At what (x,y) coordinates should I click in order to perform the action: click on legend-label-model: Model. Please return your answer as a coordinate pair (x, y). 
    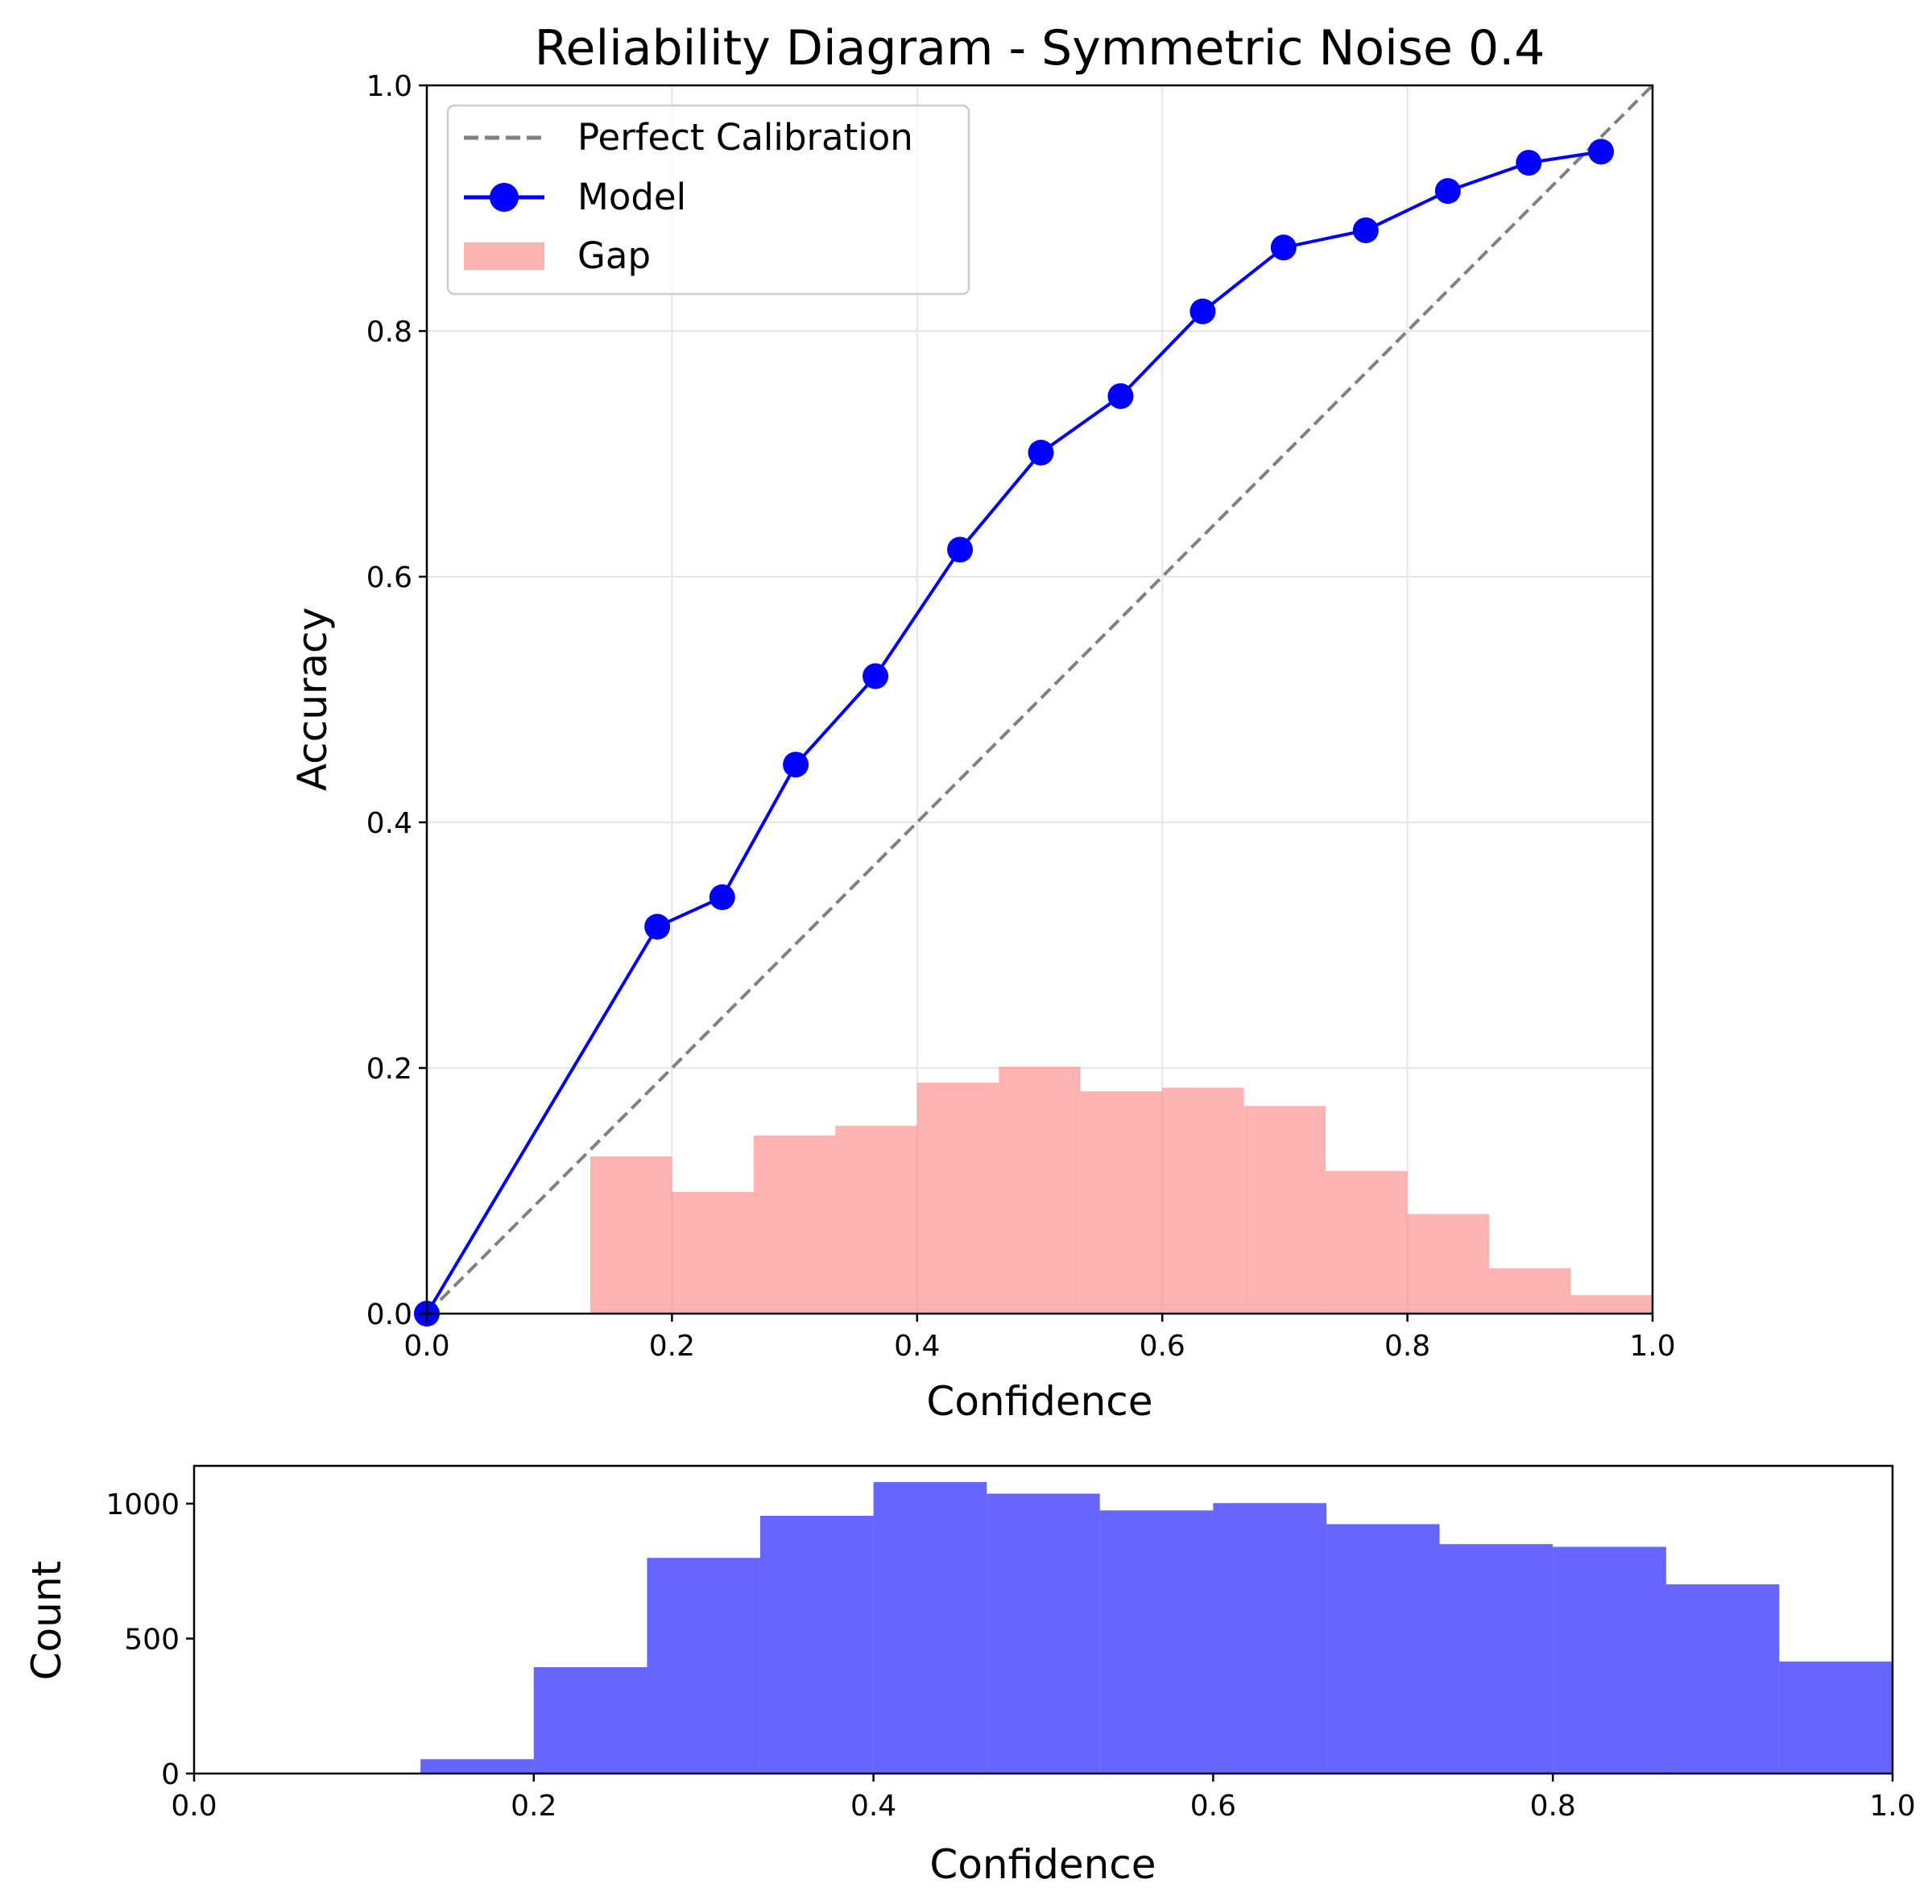
    Looking at the image, I should click on (632, 197).